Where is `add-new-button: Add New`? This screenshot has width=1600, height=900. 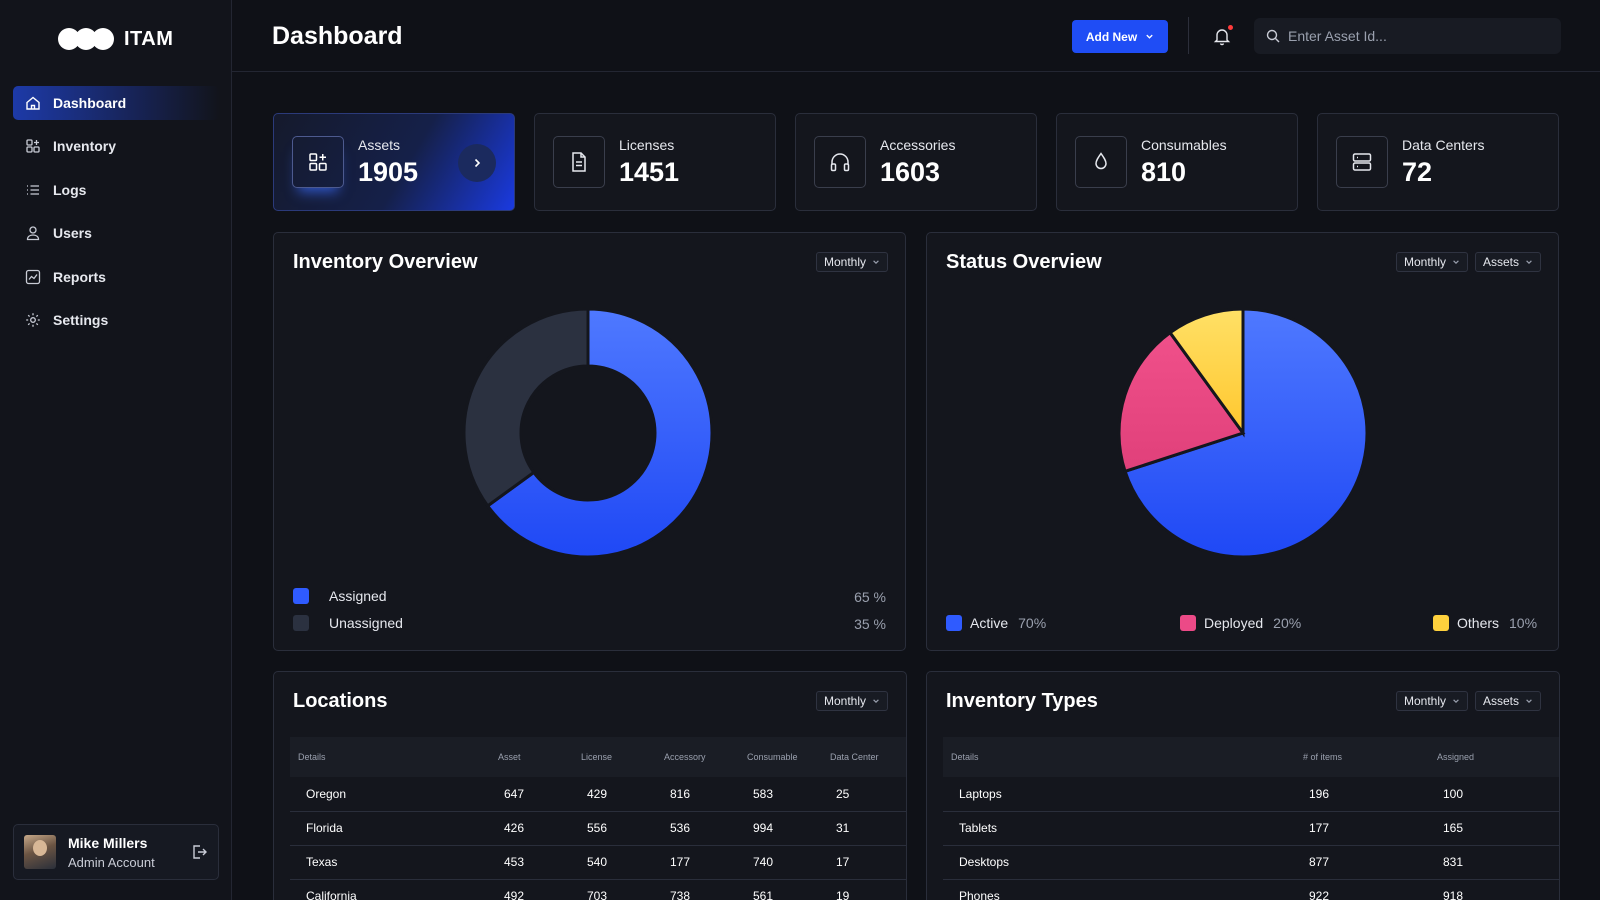 add-new-button: Add New is located at coordinates (1120, 36).